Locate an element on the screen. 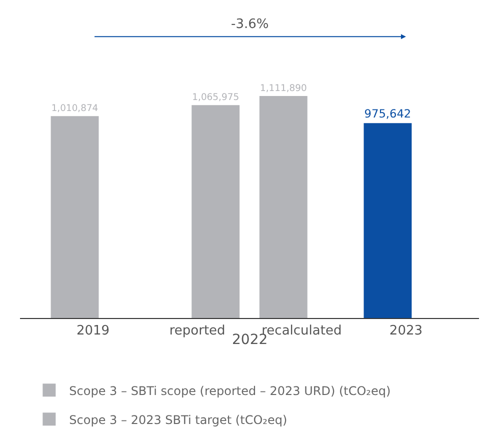 The width and height of the screenshot is (499, 446). text: -3.6% is located at coordinates (250, 24).